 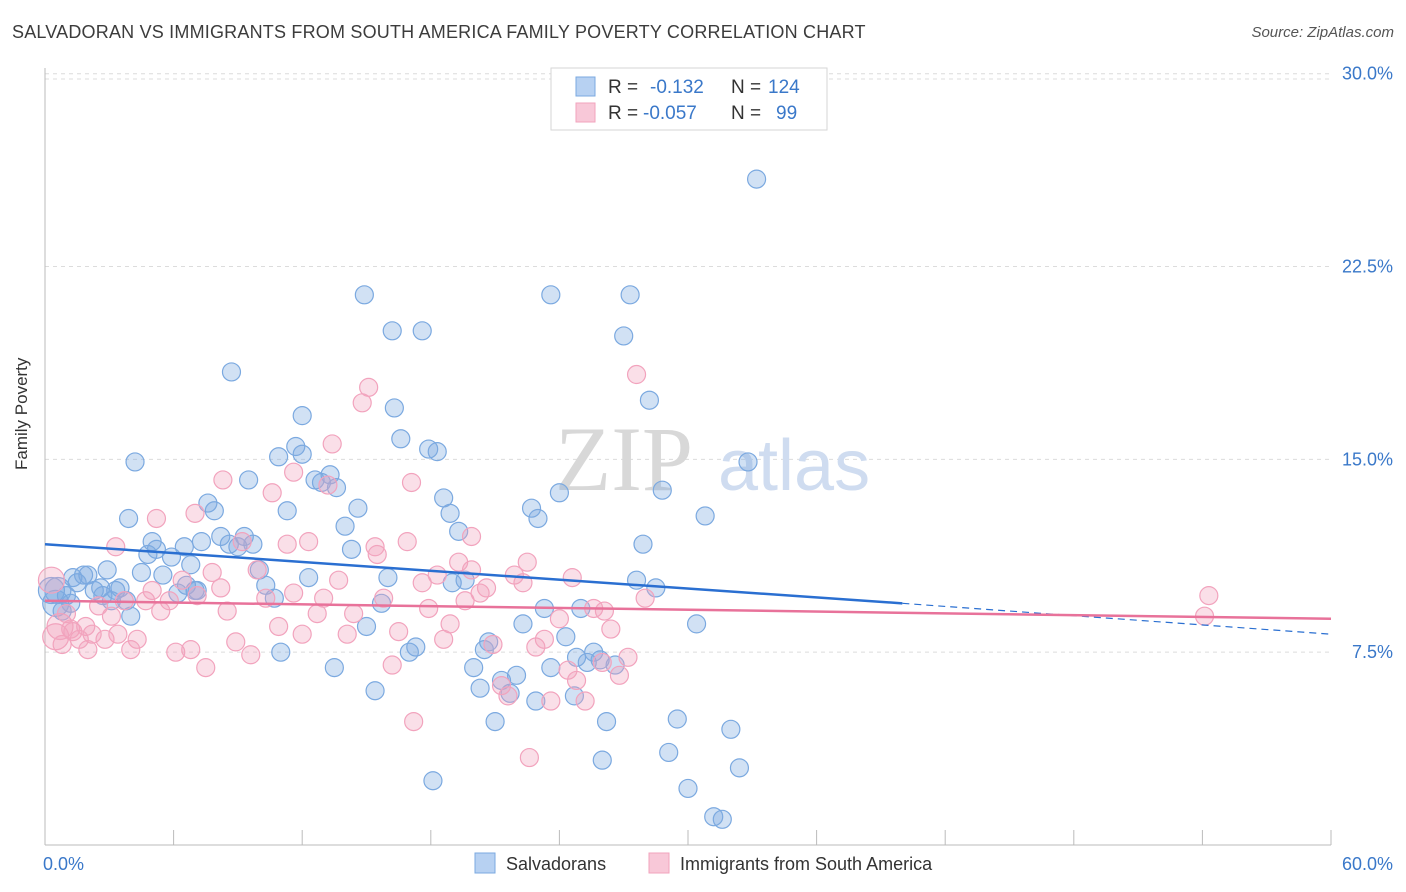 What do you see at coordinates (585, 112) in the screenshot?
I see `legend-pink-swatch` at bounding box center [585, 112].